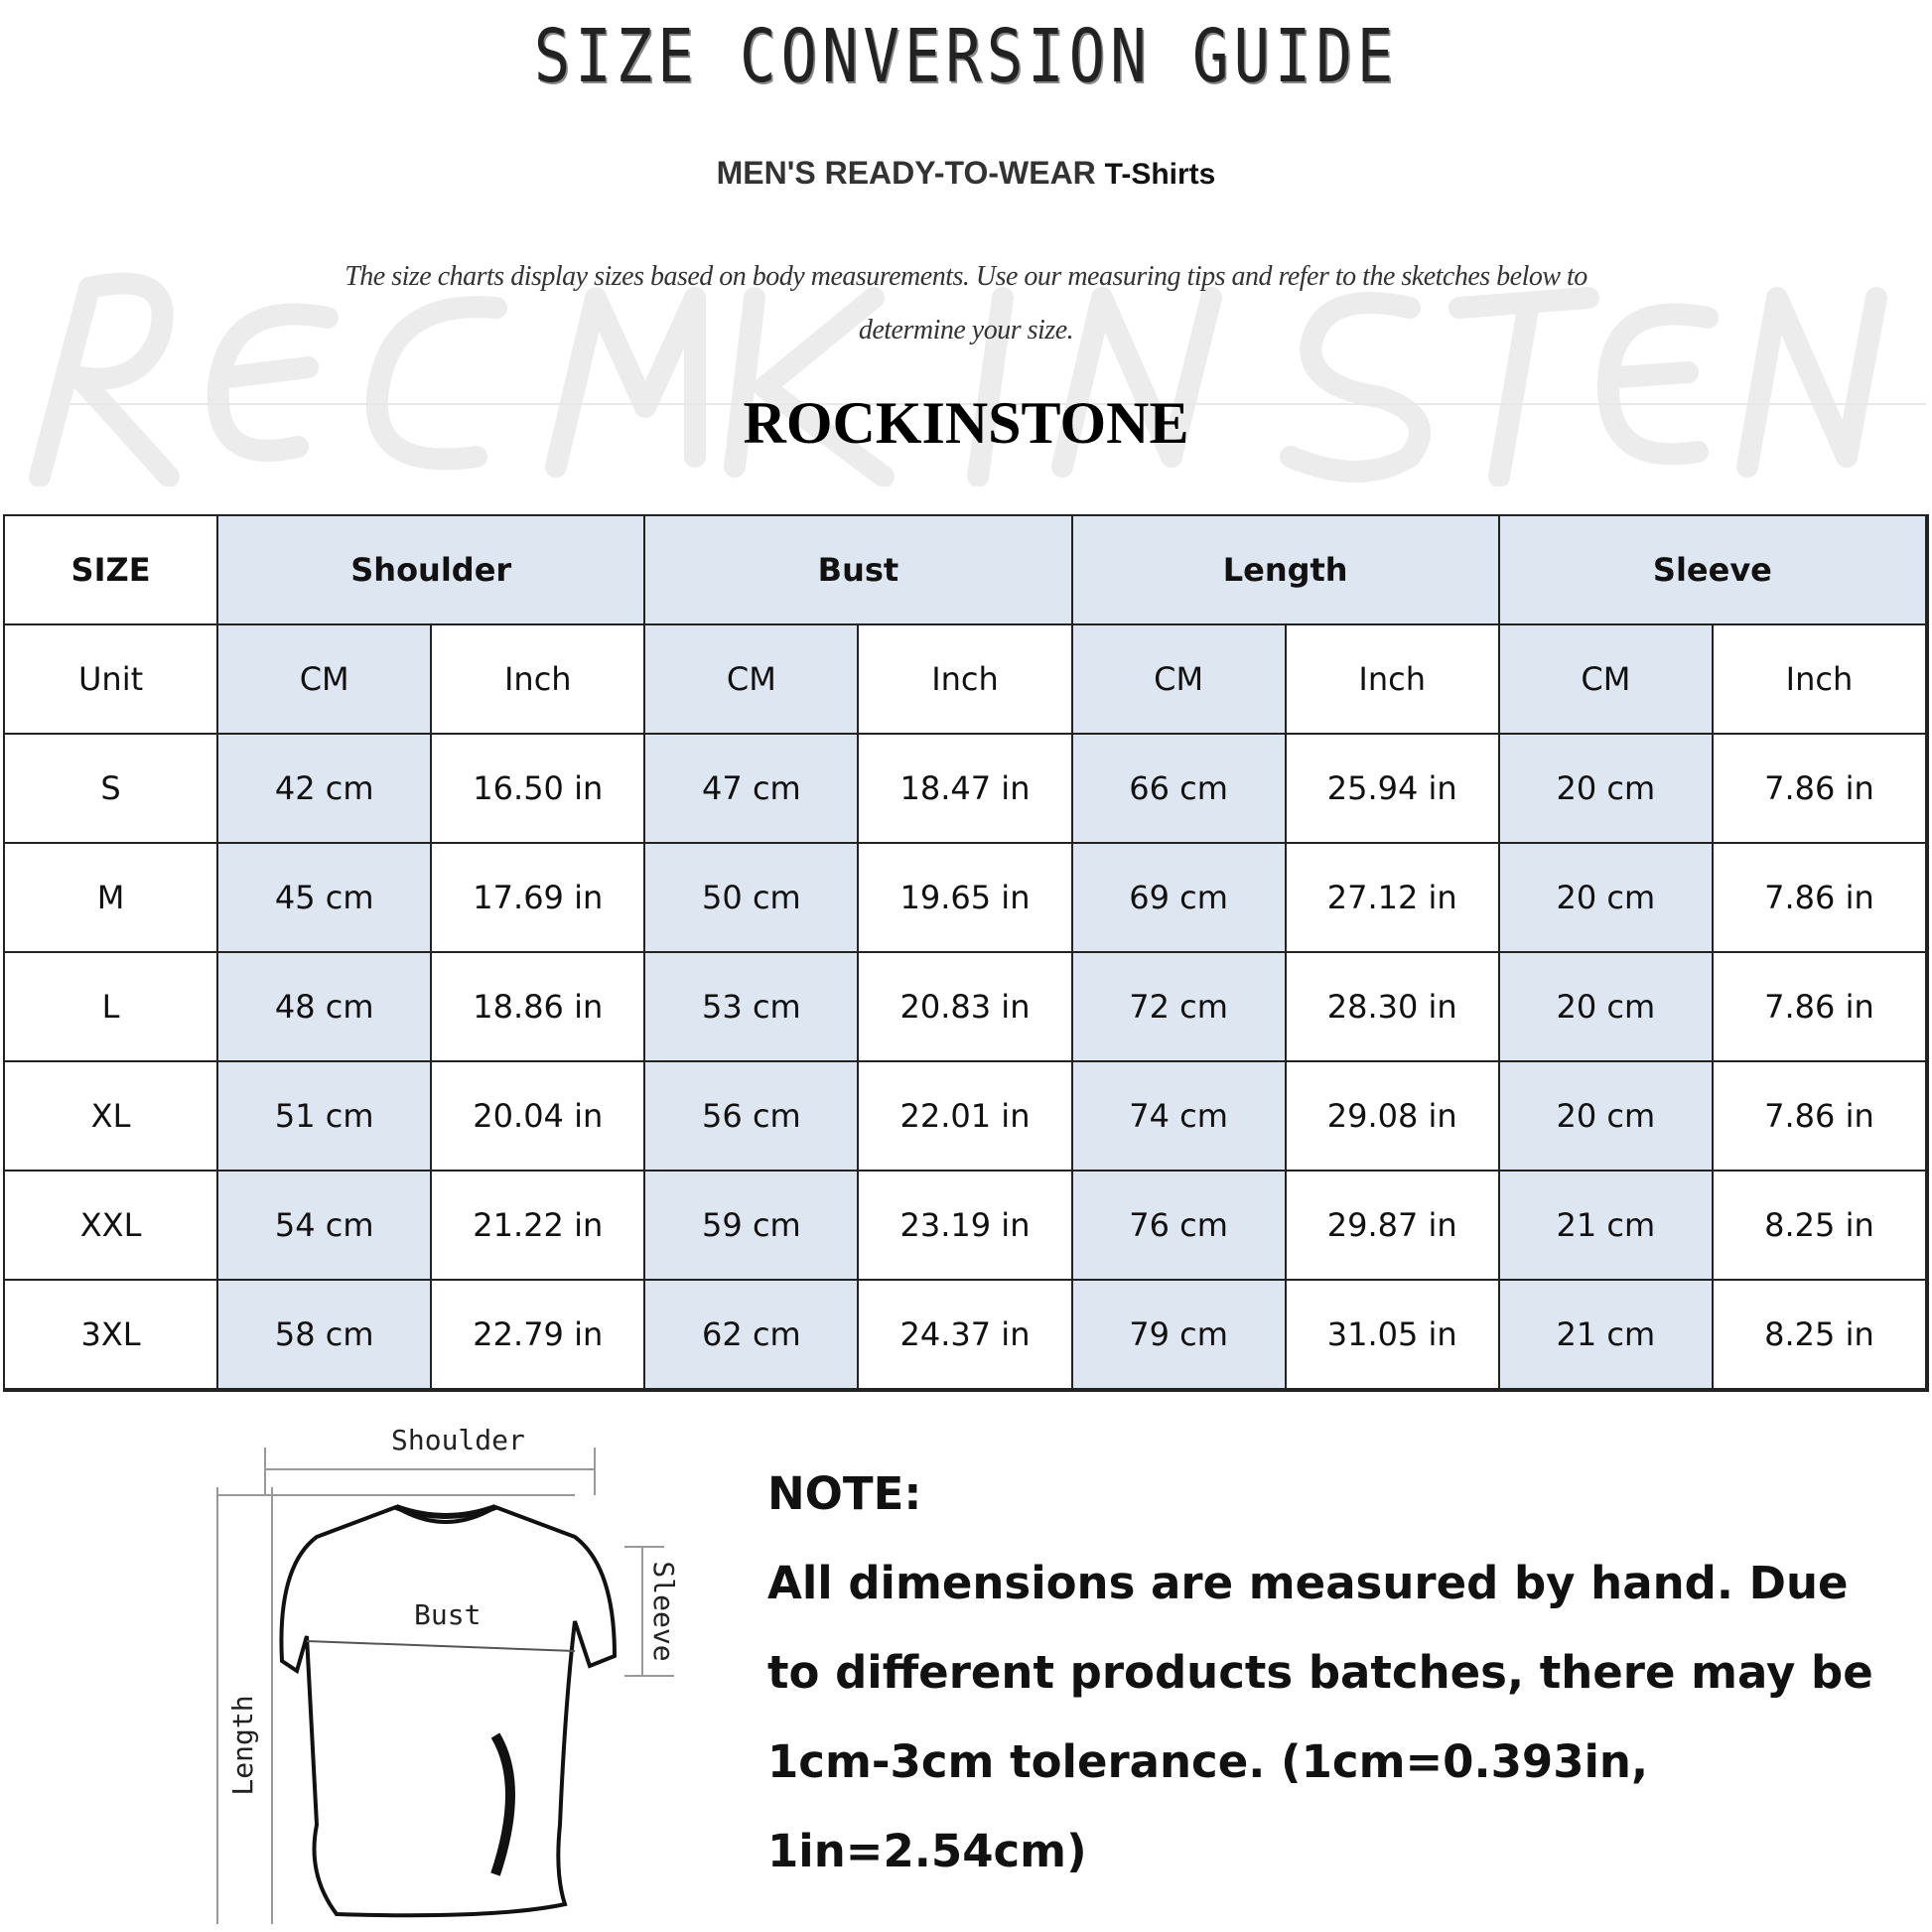  Describe the element at coordinates (1180, 1226) in the screenshot. I see `value-cell: 76 cm` at that location.